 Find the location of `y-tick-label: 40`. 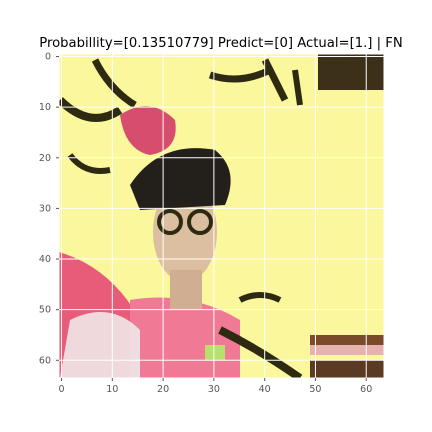

y-tick-label: 40 is located at coordinates (45, 259).